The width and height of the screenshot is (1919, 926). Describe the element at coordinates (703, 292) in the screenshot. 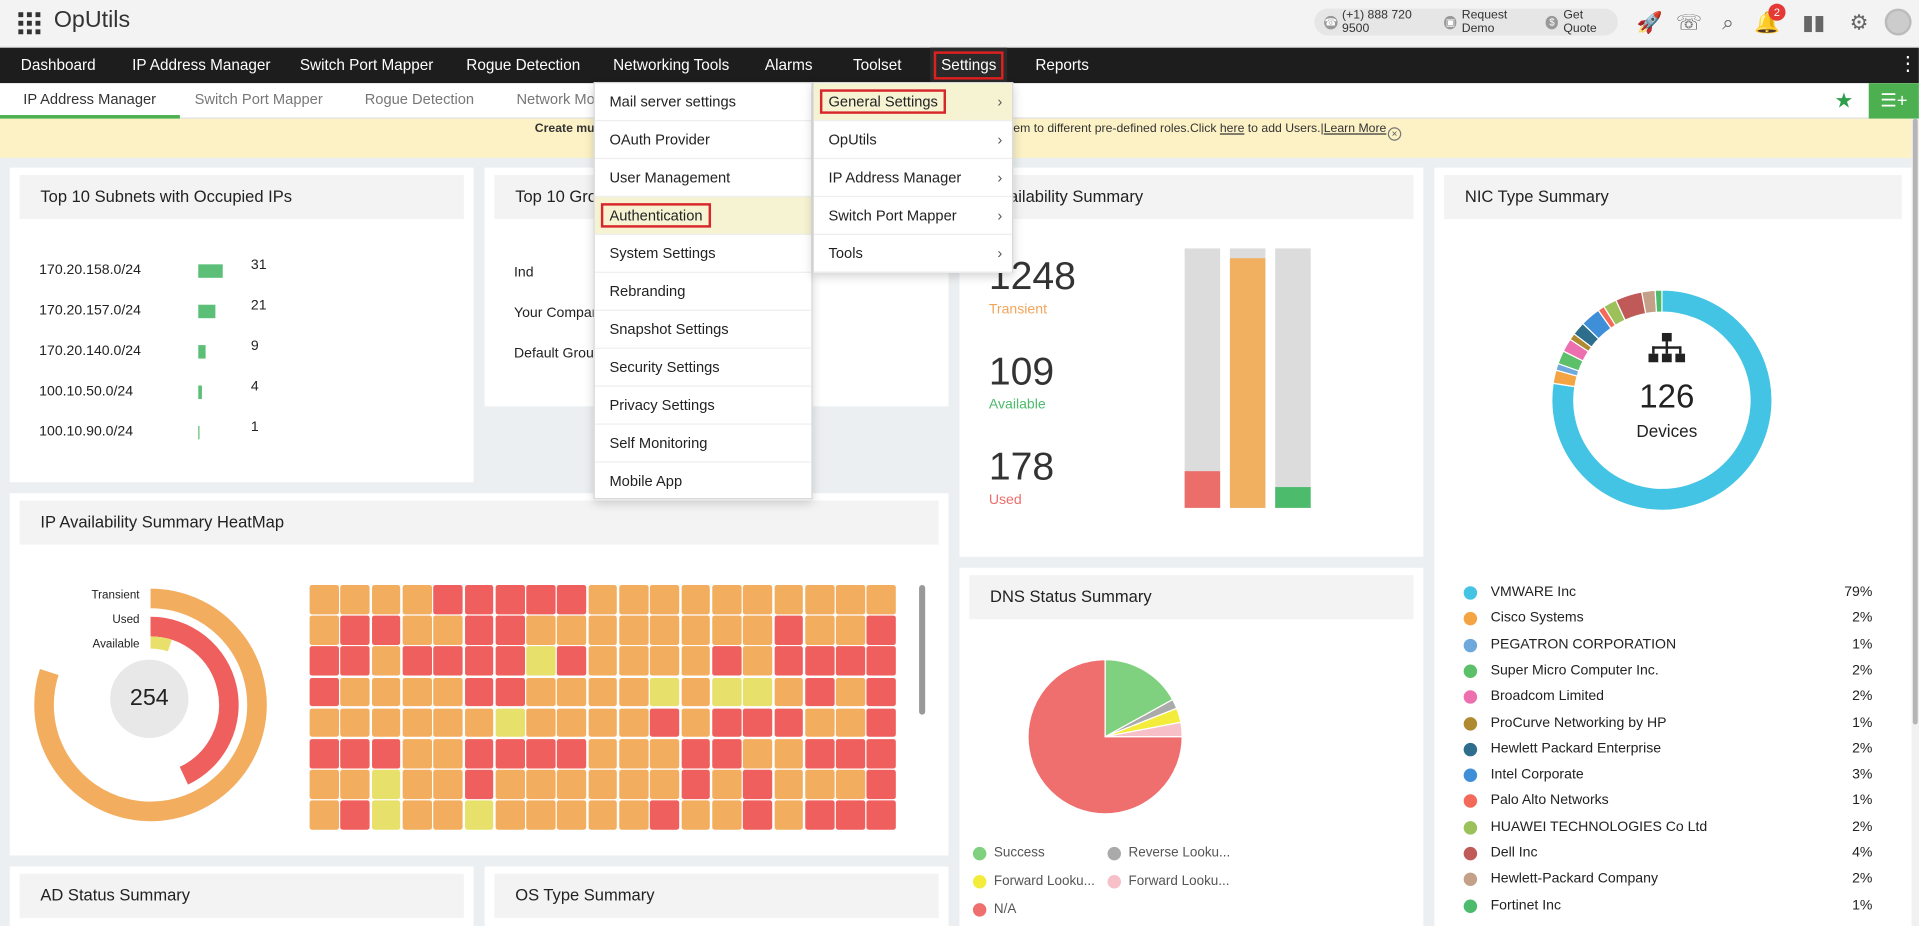

I see `settings-menu-item-rebranding: Rebranding` at that location.